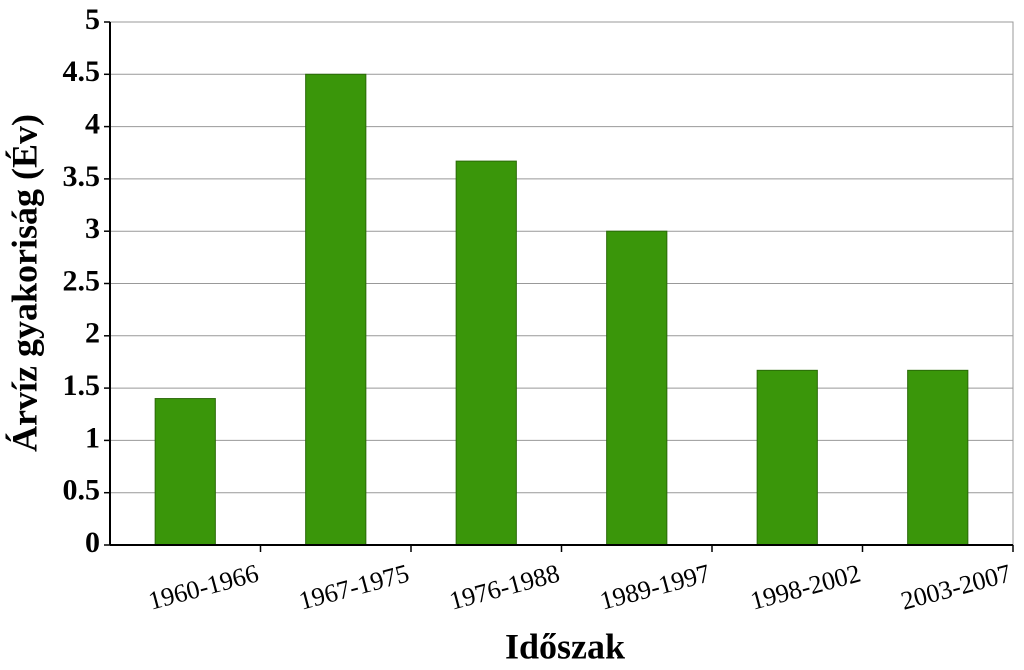 The image size is (1024, 670). Describe the element at coordinates (92, 19) in the screenshot. I see `y-tick-label: 5` at that location.